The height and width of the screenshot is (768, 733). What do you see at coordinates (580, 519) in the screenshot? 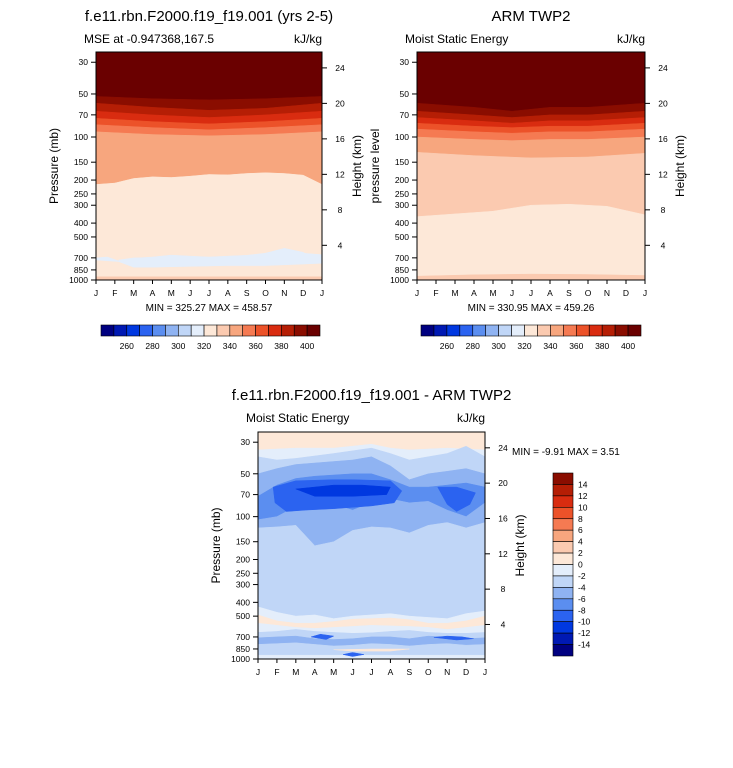
I see `colorbar-label: 8` at bounding box center [580, 519].